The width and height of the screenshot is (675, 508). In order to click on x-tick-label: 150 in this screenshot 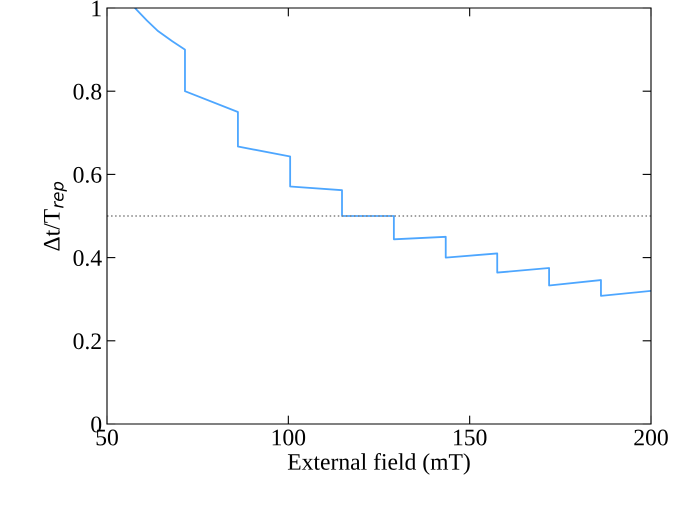, I will do `click(470, 438)`.